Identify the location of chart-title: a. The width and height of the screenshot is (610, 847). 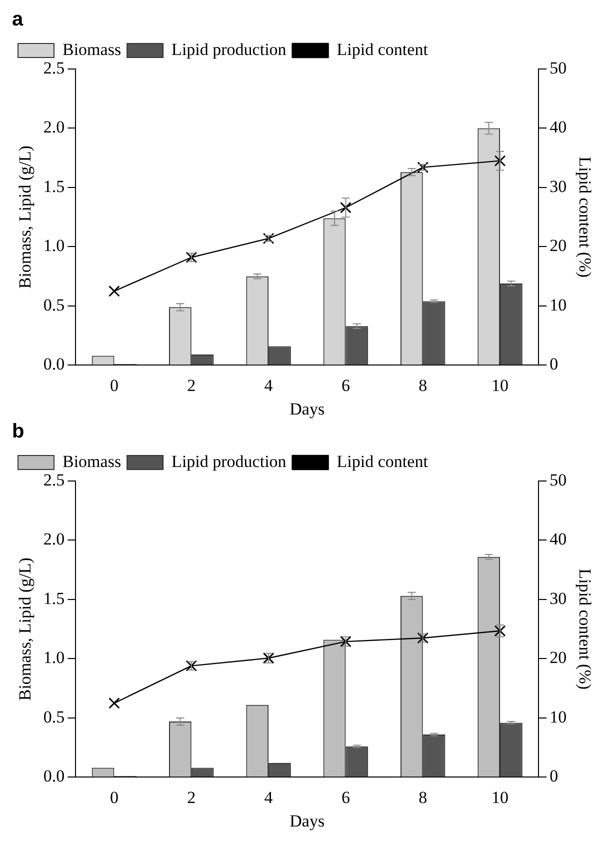
(18, 19).